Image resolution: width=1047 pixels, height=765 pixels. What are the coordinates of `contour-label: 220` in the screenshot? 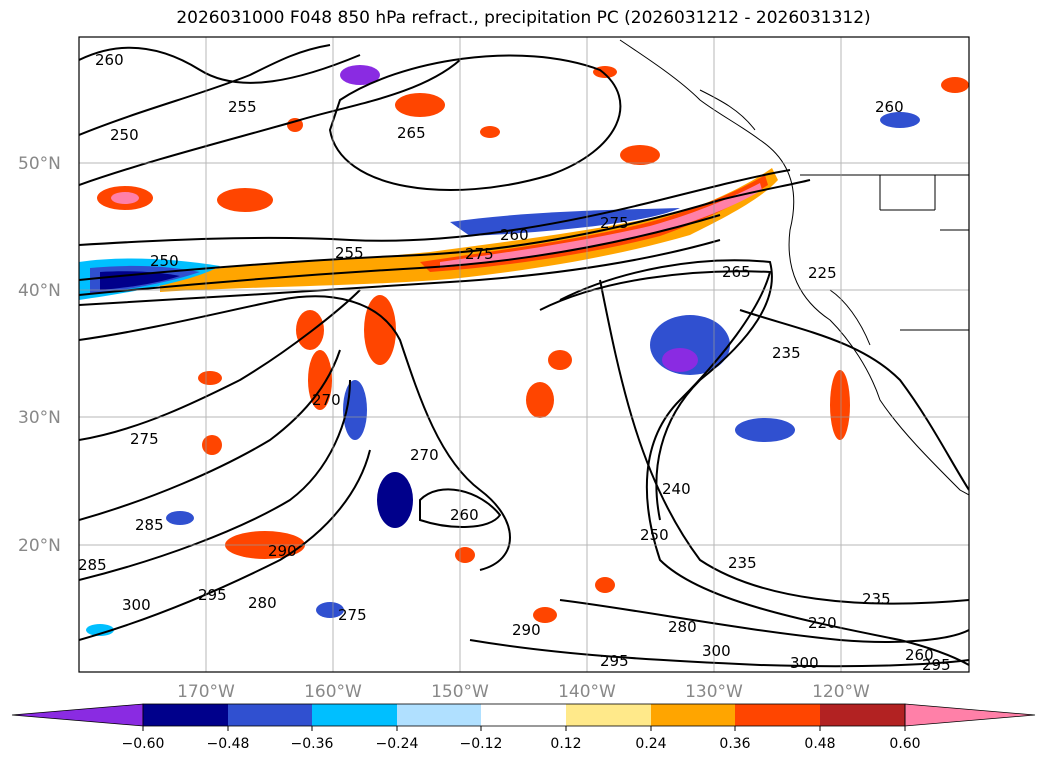 It's located at (822, 623).